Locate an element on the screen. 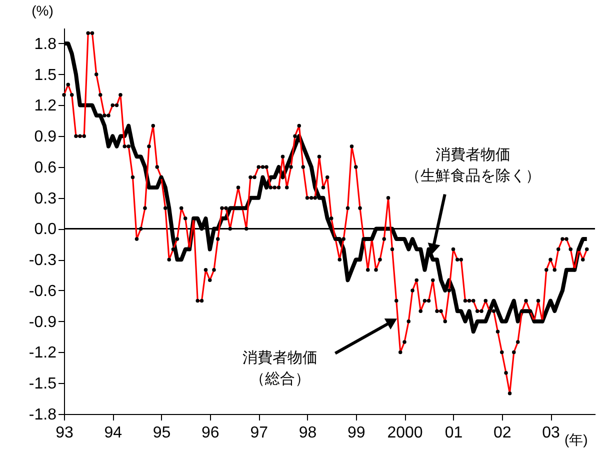 The height and width of the screenshot is (452, 596). annotation: 消費者物価（総合） is located at coordinates (280, 368).